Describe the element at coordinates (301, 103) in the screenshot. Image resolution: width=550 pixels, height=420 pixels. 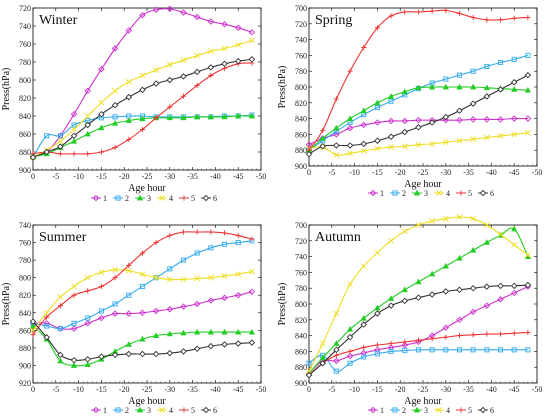
I see `y-tick-label: 820` at that location.